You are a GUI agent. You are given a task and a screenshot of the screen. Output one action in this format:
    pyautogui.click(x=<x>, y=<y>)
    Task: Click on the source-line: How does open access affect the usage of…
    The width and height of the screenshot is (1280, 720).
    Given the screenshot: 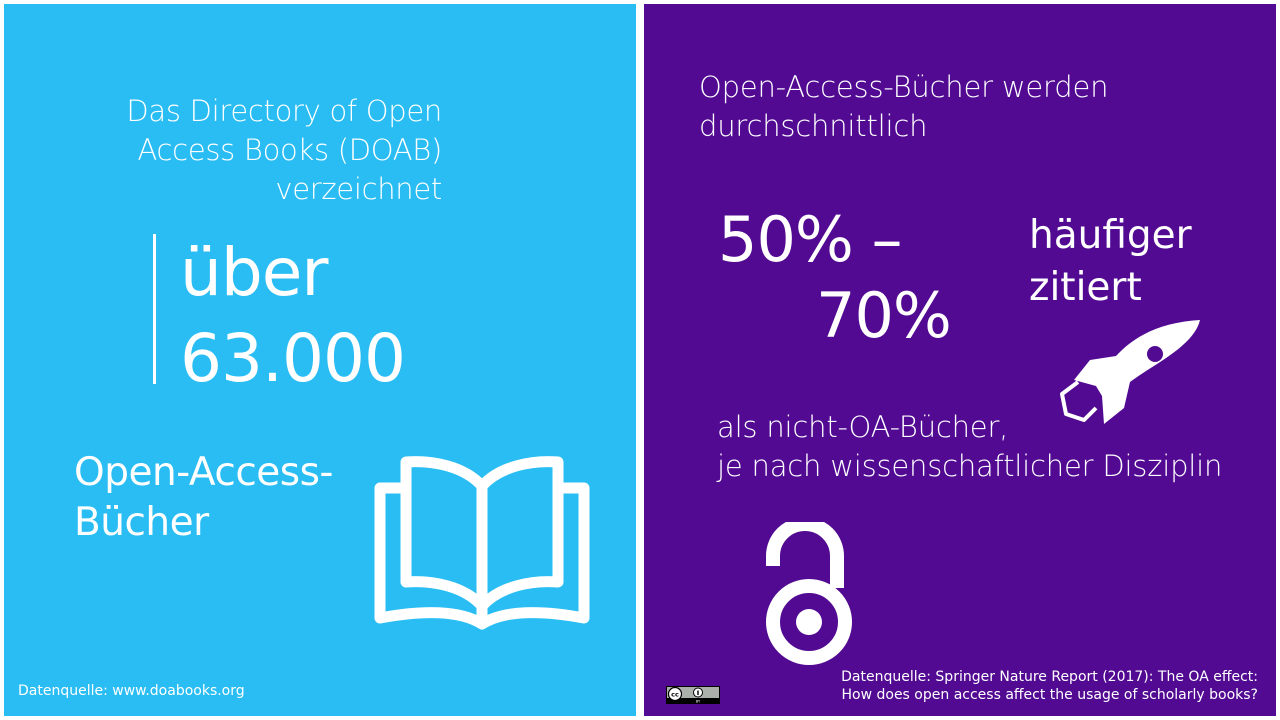 What is the action you would take?
    pyautogui.click(x=1050, y=695)
    